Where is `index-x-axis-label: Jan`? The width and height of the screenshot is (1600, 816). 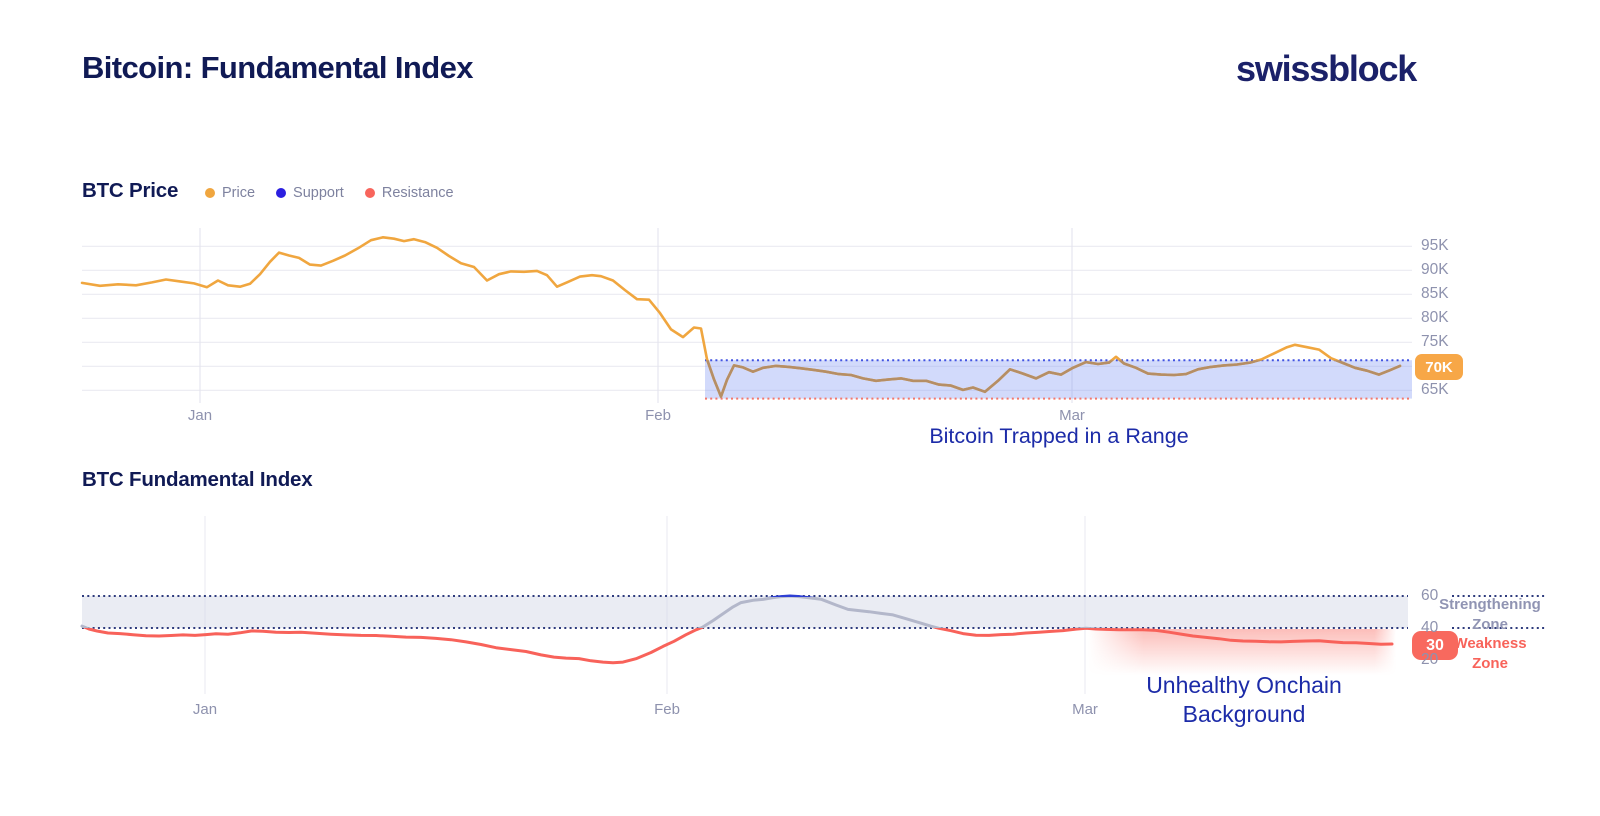
index-x-axis-label: Jan is located at coordinates (205, 709).